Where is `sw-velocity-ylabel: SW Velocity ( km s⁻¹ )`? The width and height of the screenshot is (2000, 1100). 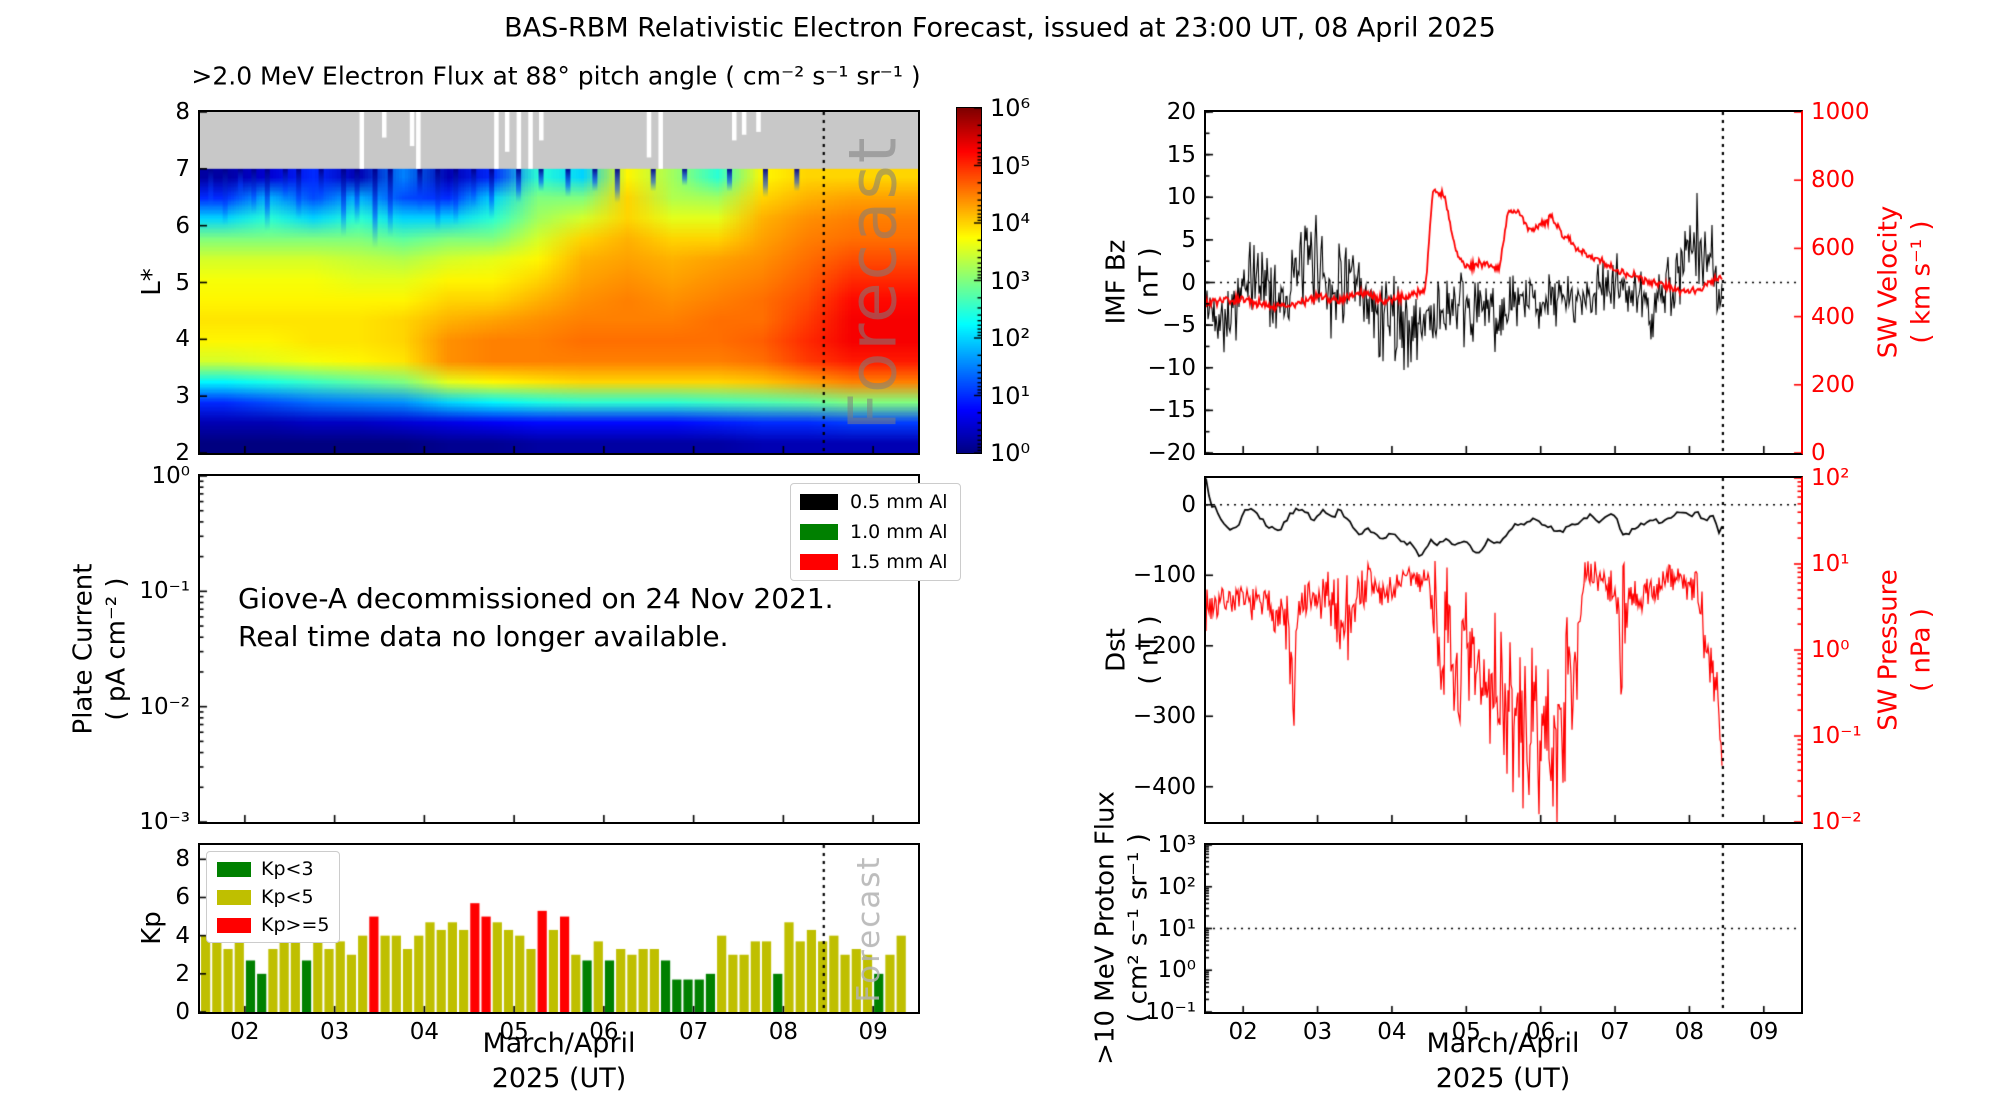 sw-velocity-ylabel: SW Velocity ( km s⁻¹ ) is located at coordinates (1905, 282).